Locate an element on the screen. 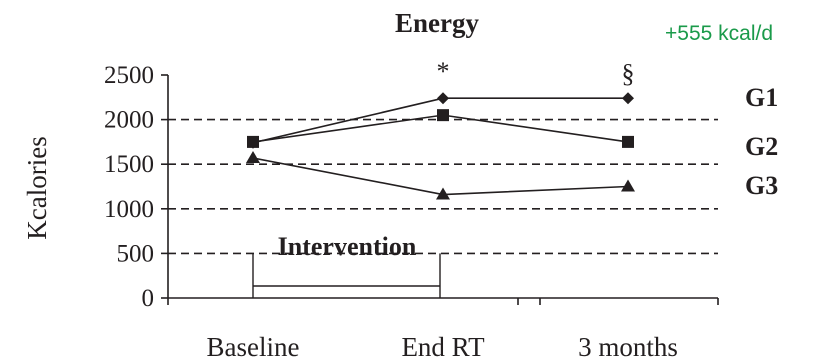 The width and height of the screenshot is (831, 361). y-tick-labels: 0 500 1000 1500 2000 2500 is located at coordinates (129, 187).